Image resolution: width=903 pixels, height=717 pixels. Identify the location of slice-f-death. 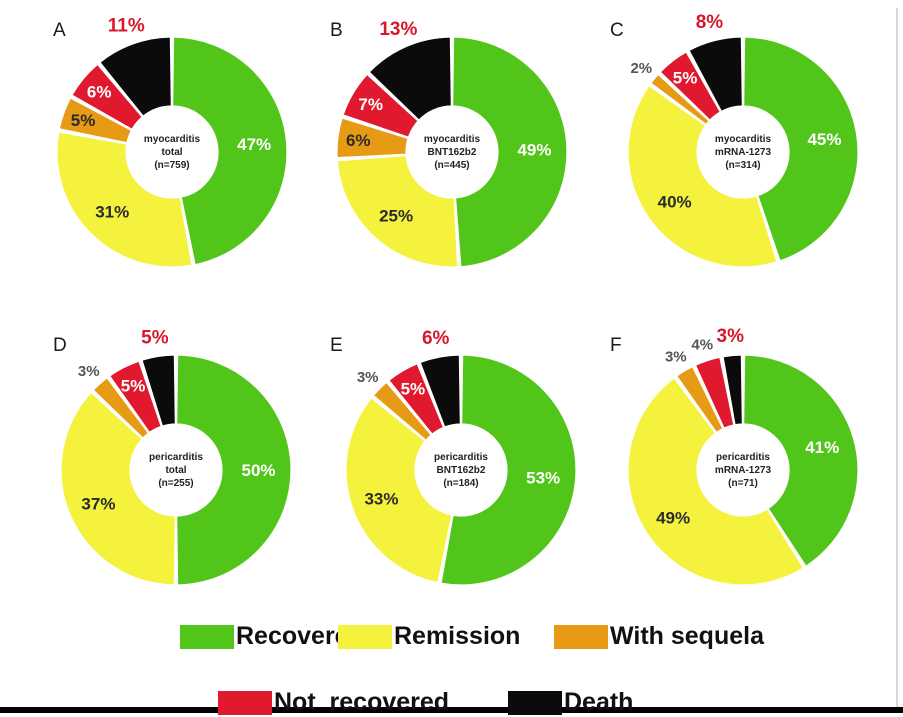
(732, 390).